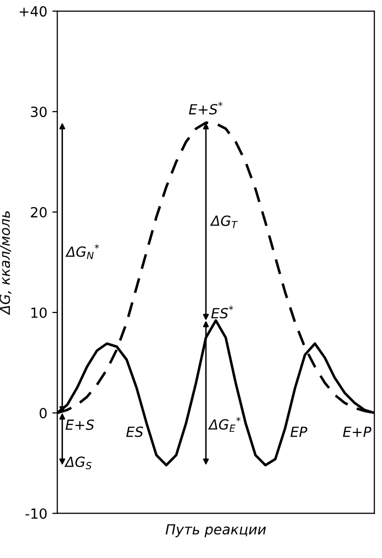  I want to click on annotation: ES, so click(135, 432).